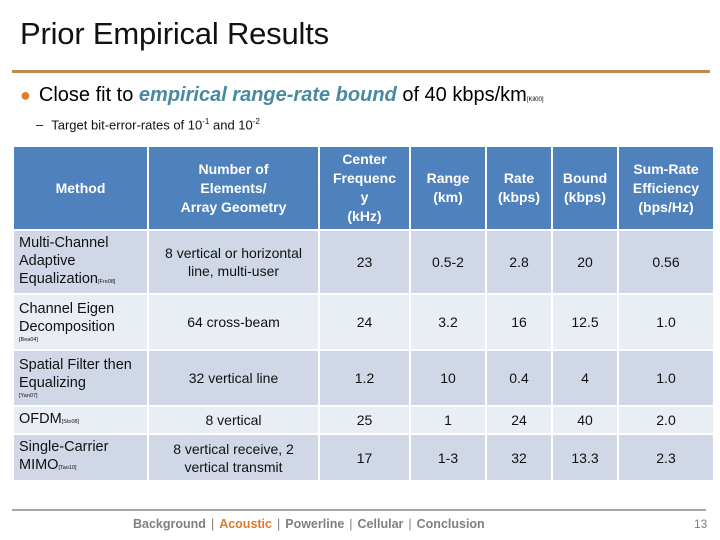 Image resolution: width=720 pixels, height=540 pixels. What do you see at coordinates (233, 188) in the screenshot?
I see `header-geometry: Number of Elements/Array Geometry` at bounding box center [233, 188].